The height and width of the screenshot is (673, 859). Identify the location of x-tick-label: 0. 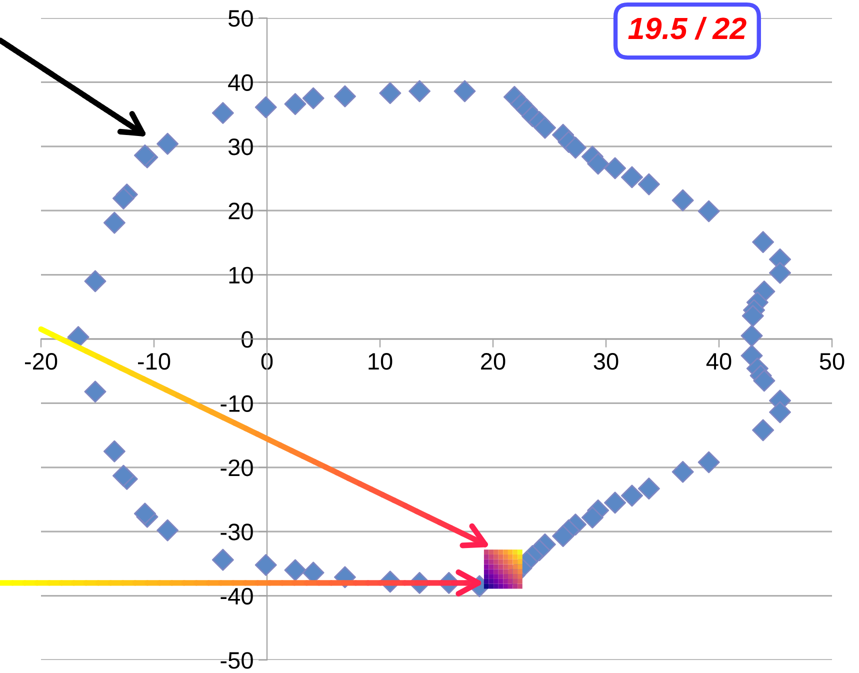
(267, 361).